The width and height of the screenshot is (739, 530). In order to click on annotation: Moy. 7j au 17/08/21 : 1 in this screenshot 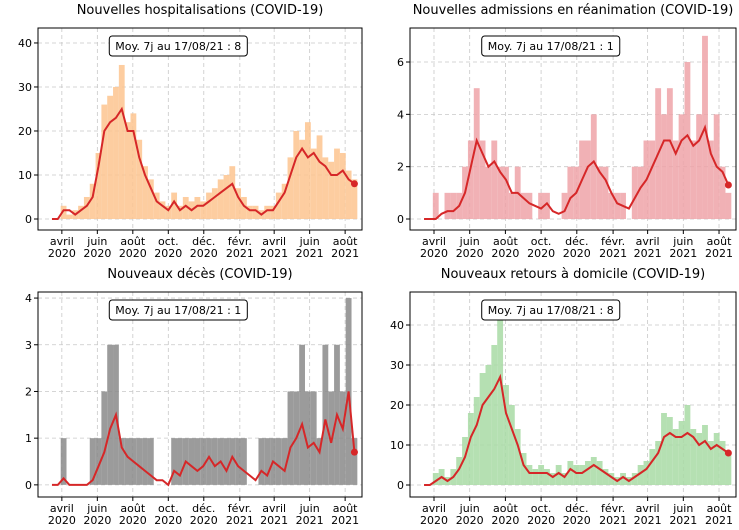, I will do `click(178, 310)`.